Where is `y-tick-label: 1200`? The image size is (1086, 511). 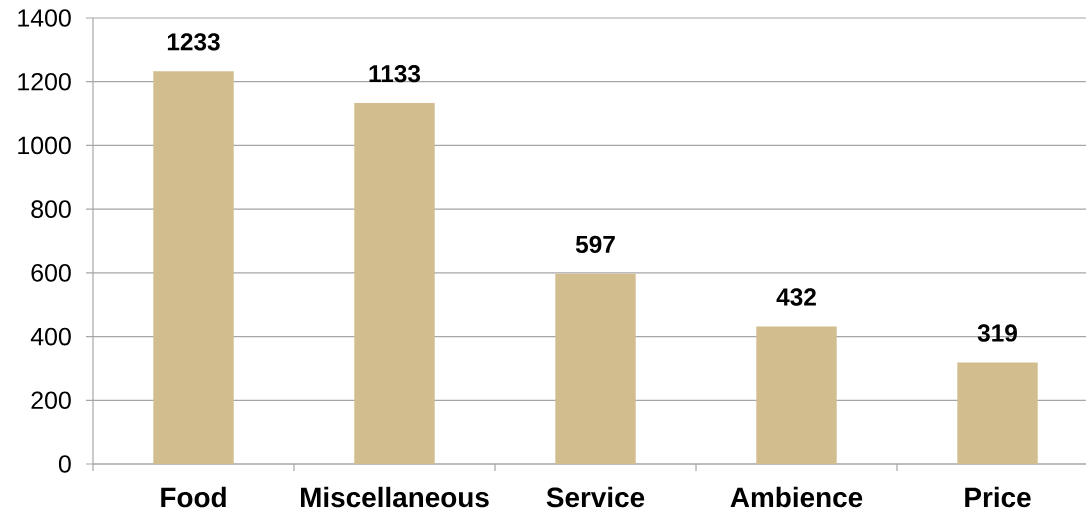
y-tick-label: 1200 is located at coordinates (44, 81).